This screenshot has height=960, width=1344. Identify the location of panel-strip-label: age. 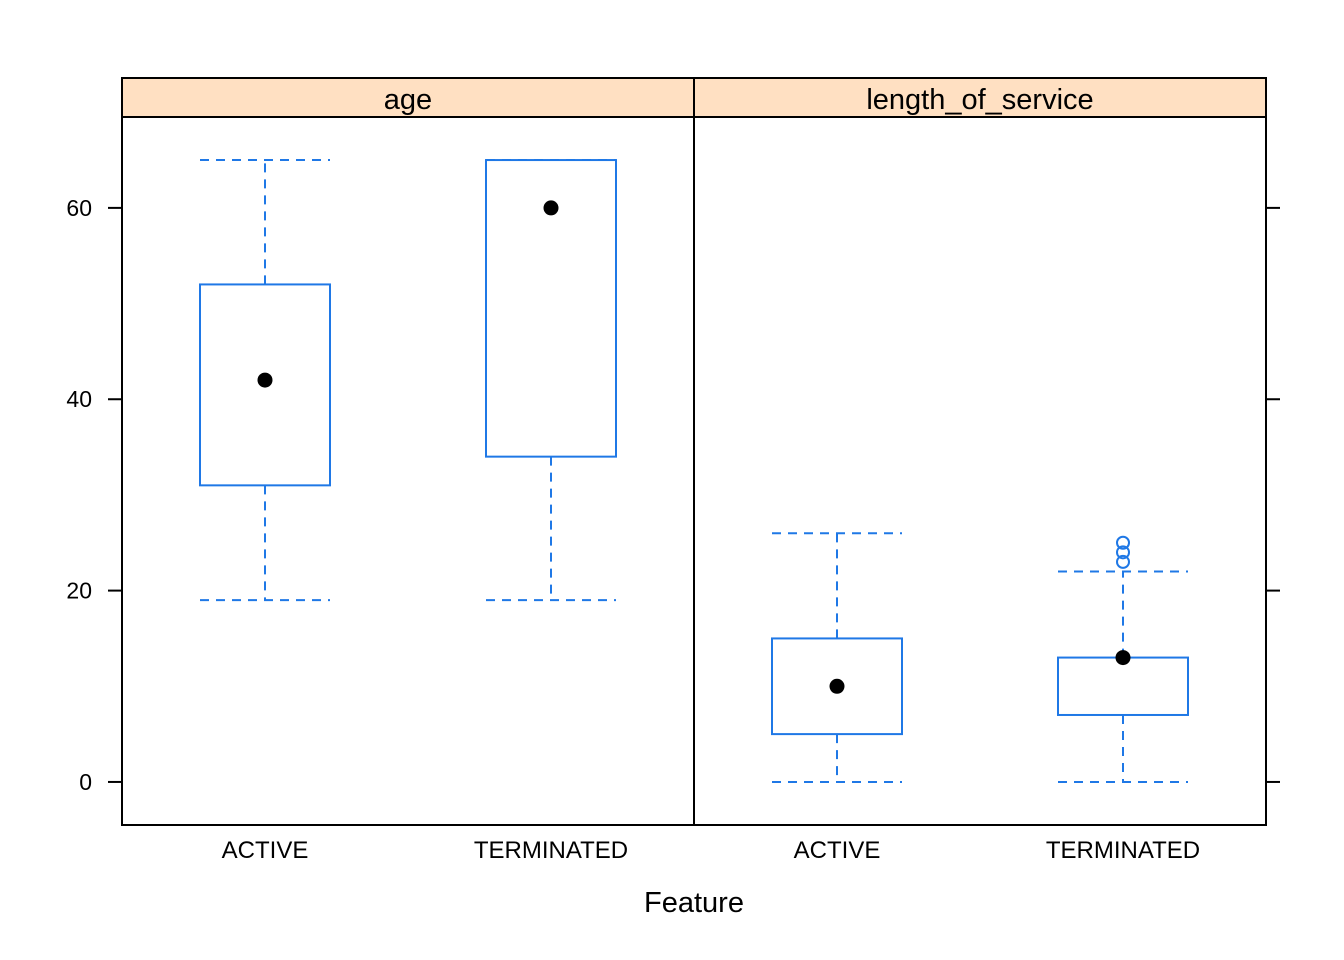
(408, 100).